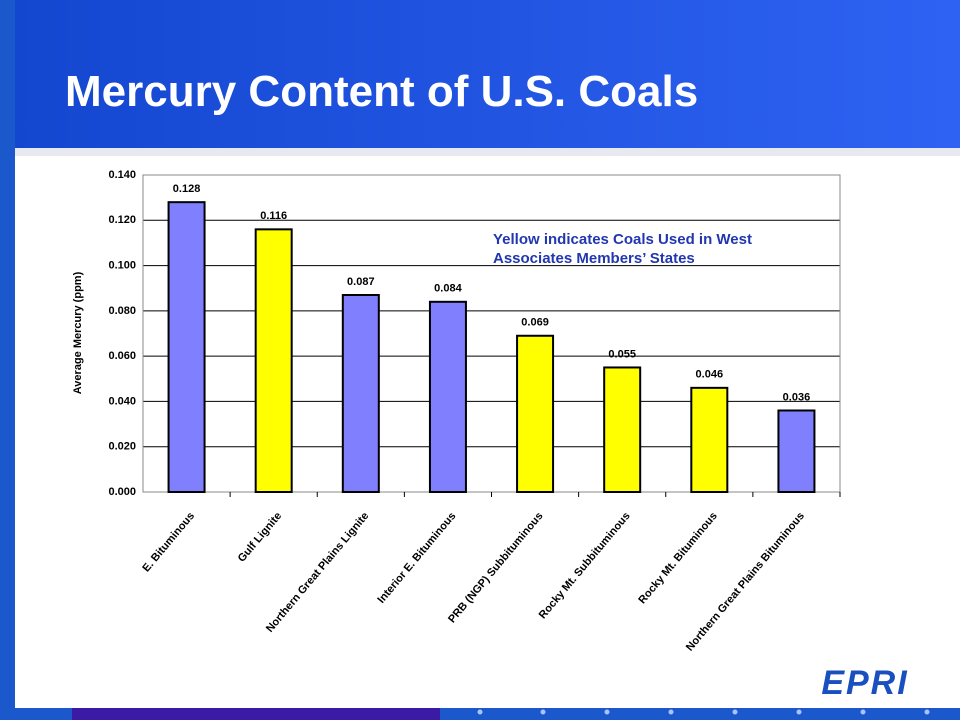 Image resolution: width=960 pixels, height=725 pixels. Describe the element at coordinates (187, 189) in the screenshot. I see `value-label: 0.128` at that location.